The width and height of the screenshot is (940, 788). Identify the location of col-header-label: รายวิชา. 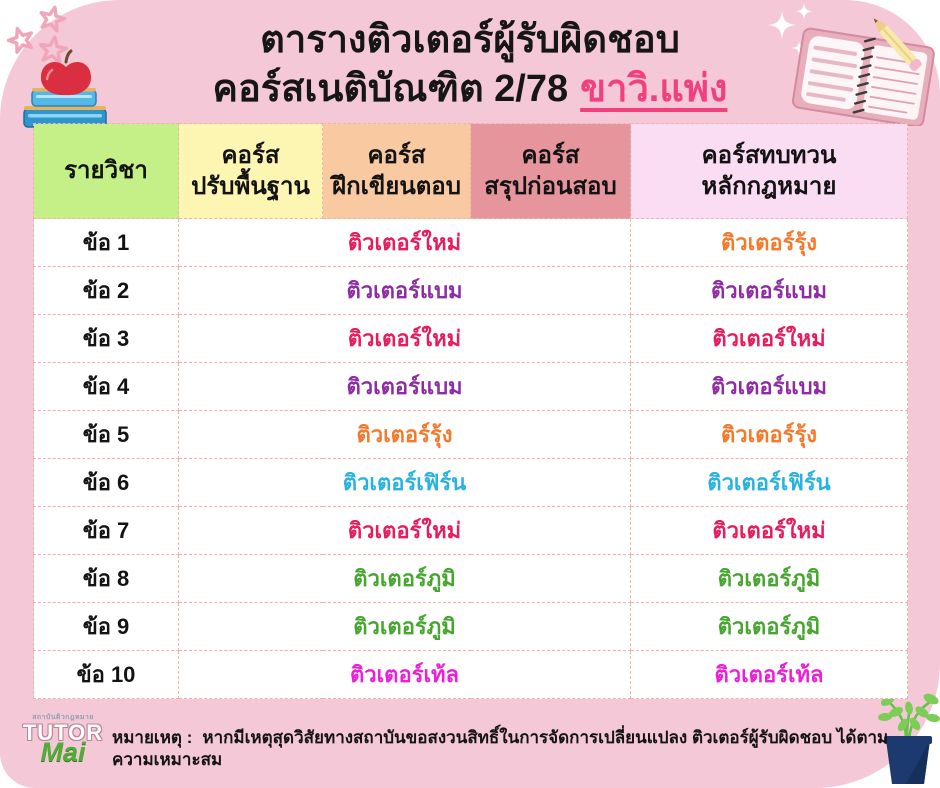
(106, 171).